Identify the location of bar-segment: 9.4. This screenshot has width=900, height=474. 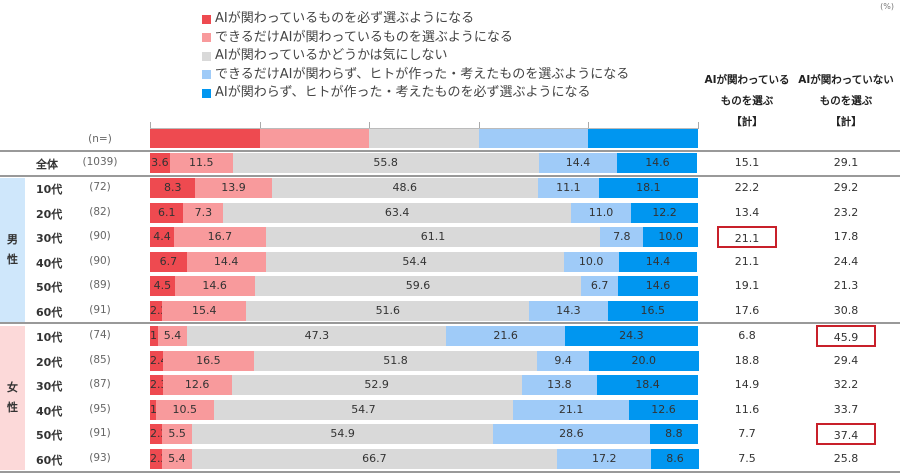
(563, 360).